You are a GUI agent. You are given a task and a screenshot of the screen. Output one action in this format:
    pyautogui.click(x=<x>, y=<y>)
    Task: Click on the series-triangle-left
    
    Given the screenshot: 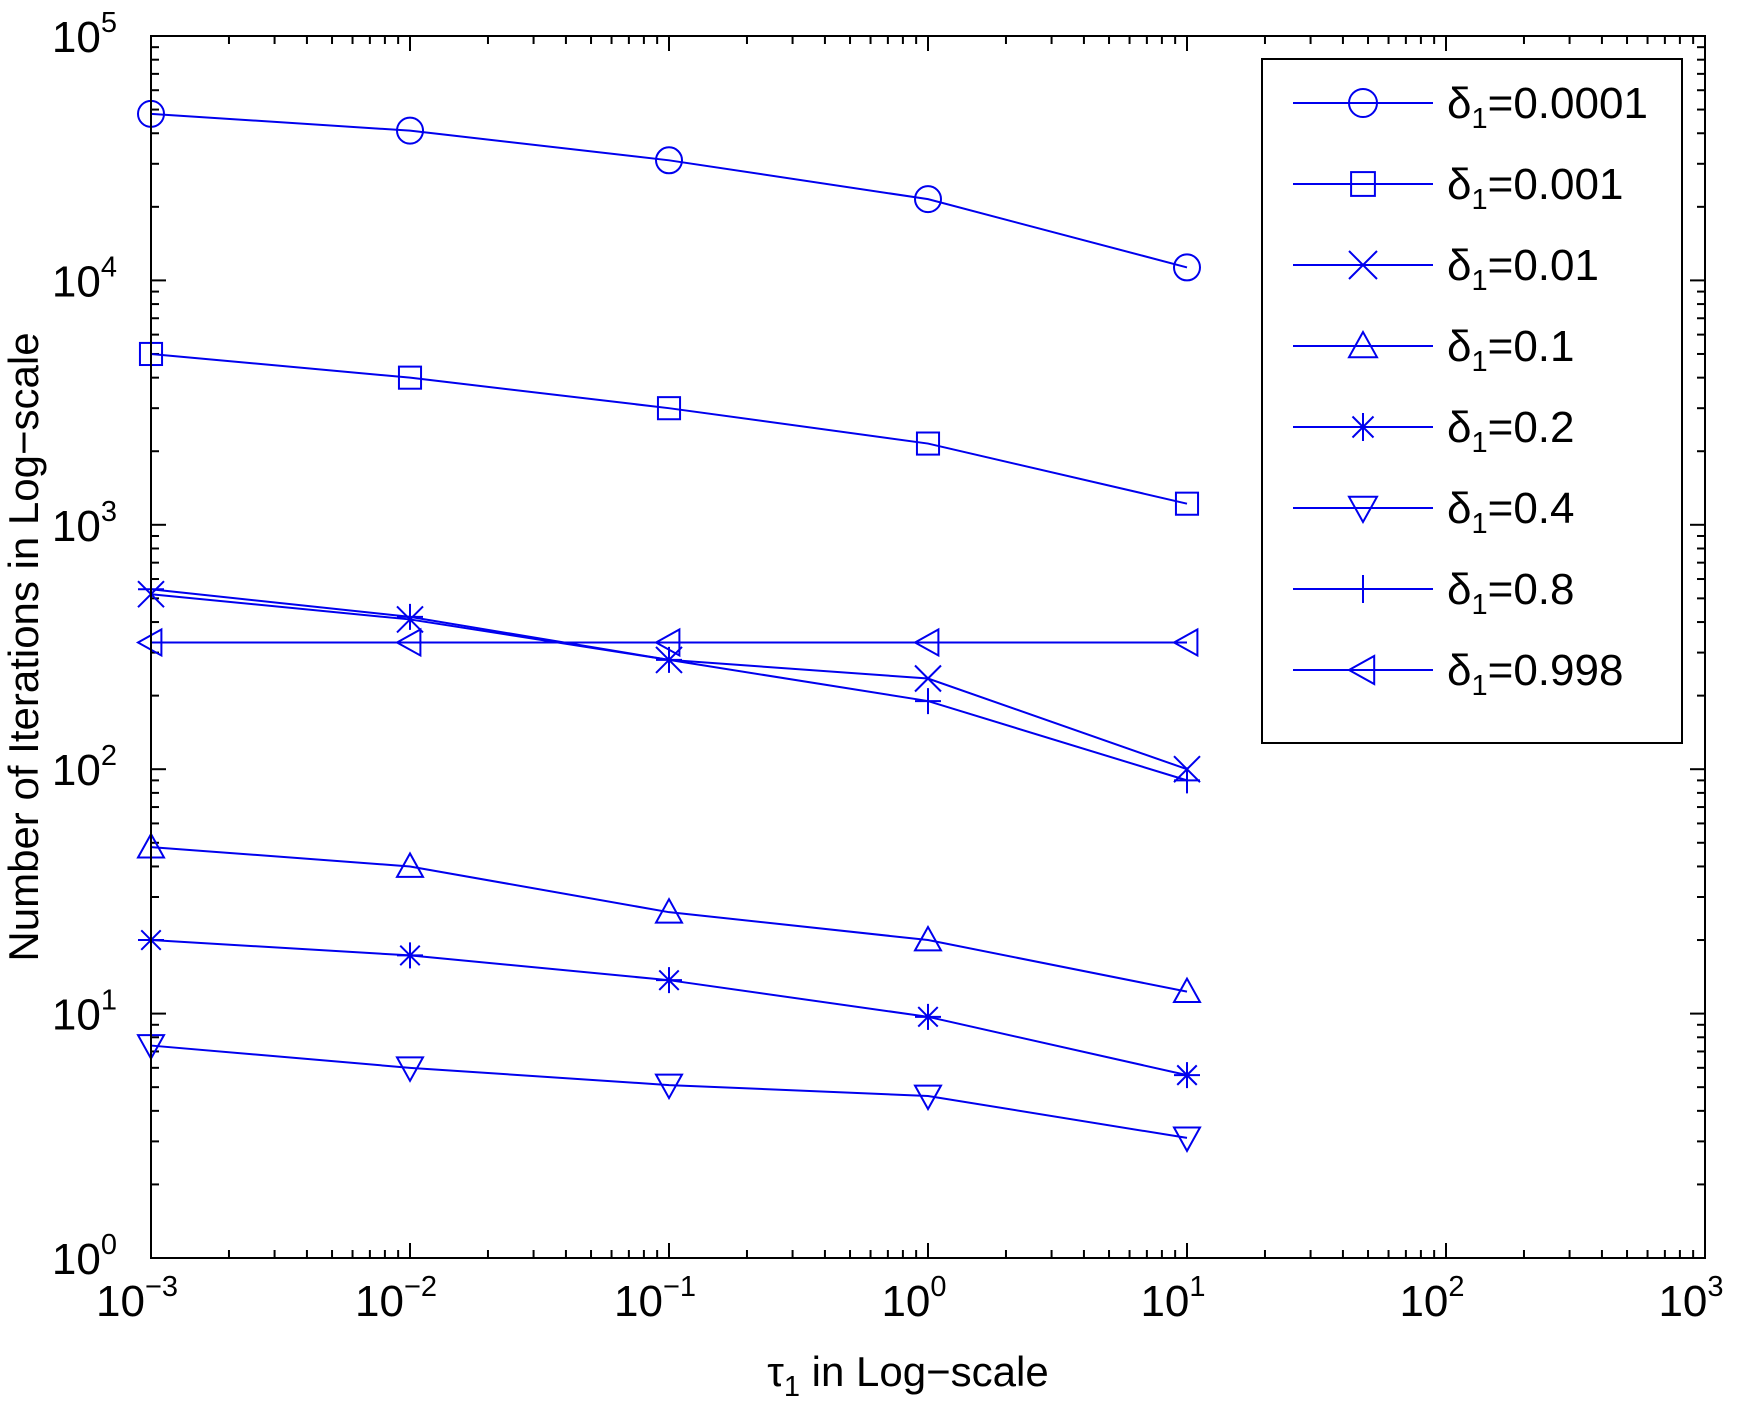 What is the action you would take?
    pyautogui.click(x=667, y=642)
    